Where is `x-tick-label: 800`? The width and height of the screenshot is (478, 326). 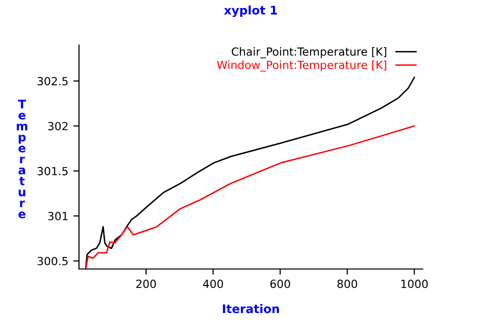
x-tick-label: 800 is located at coordinates (347, 284).